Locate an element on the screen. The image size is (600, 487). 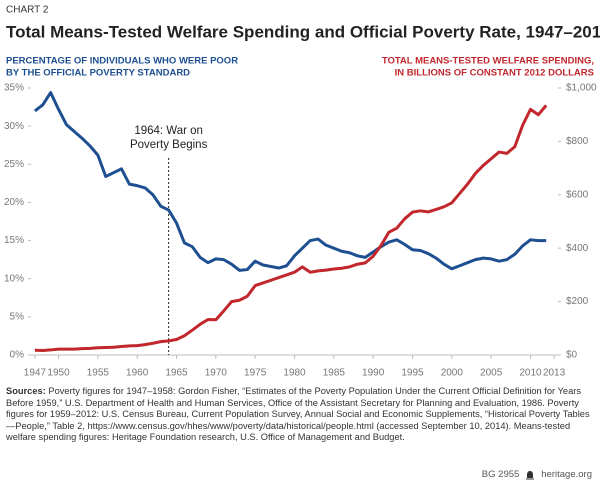
x-tick-label: 1955 is located at coordinates (98, 373).